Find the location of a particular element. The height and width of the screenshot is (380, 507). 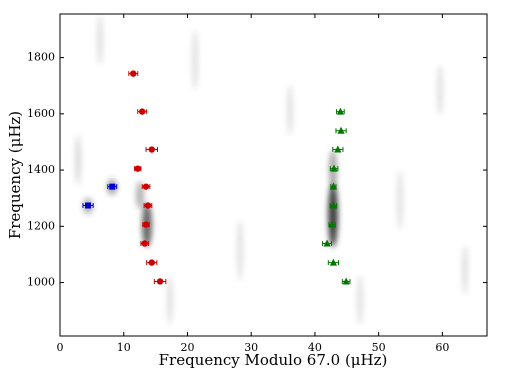

x-tick-label: 0 is located at coordinates (60, 347).